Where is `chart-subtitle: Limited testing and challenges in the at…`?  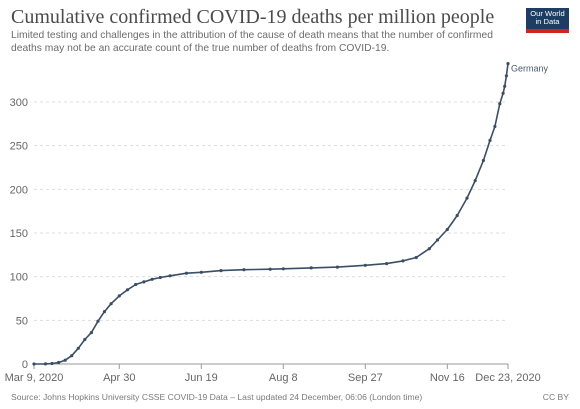
chart-subtitle: Limited testing and challenges in the at… is located at coordinates (252, 42).